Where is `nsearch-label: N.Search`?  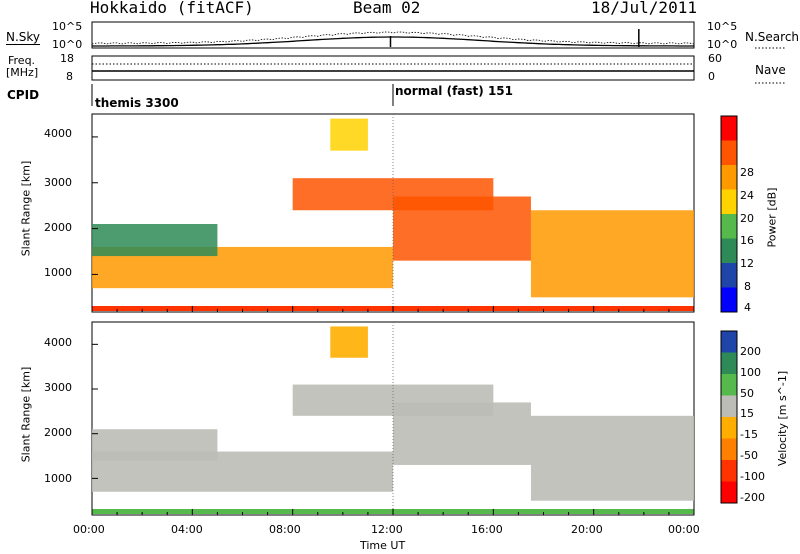
nsearch-label: N.Search is located at coordinates (772, 37).